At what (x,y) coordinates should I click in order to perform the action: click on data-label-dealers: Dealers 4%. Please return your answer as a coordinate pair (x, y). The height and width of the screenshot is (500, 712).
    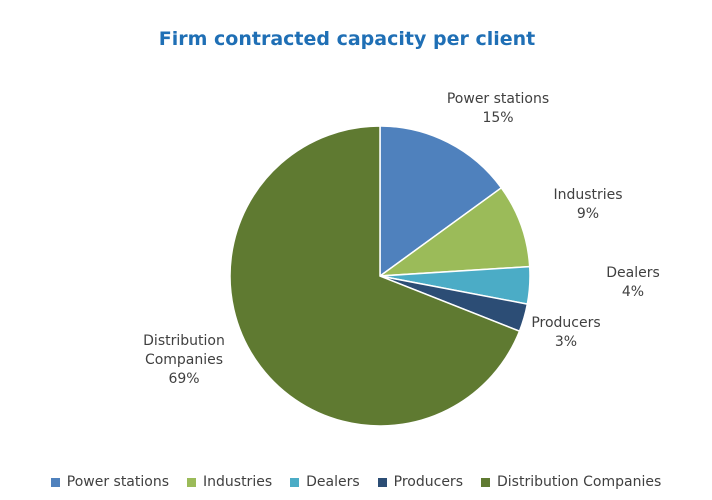
    Looking at the image, I should click on (633, 282).